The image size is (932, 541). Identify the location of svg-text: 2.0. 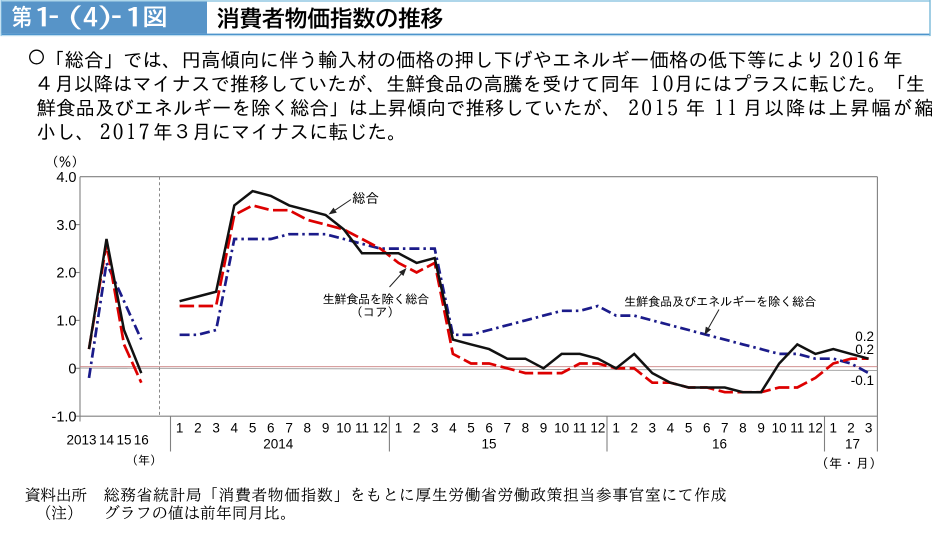
(66, 274).